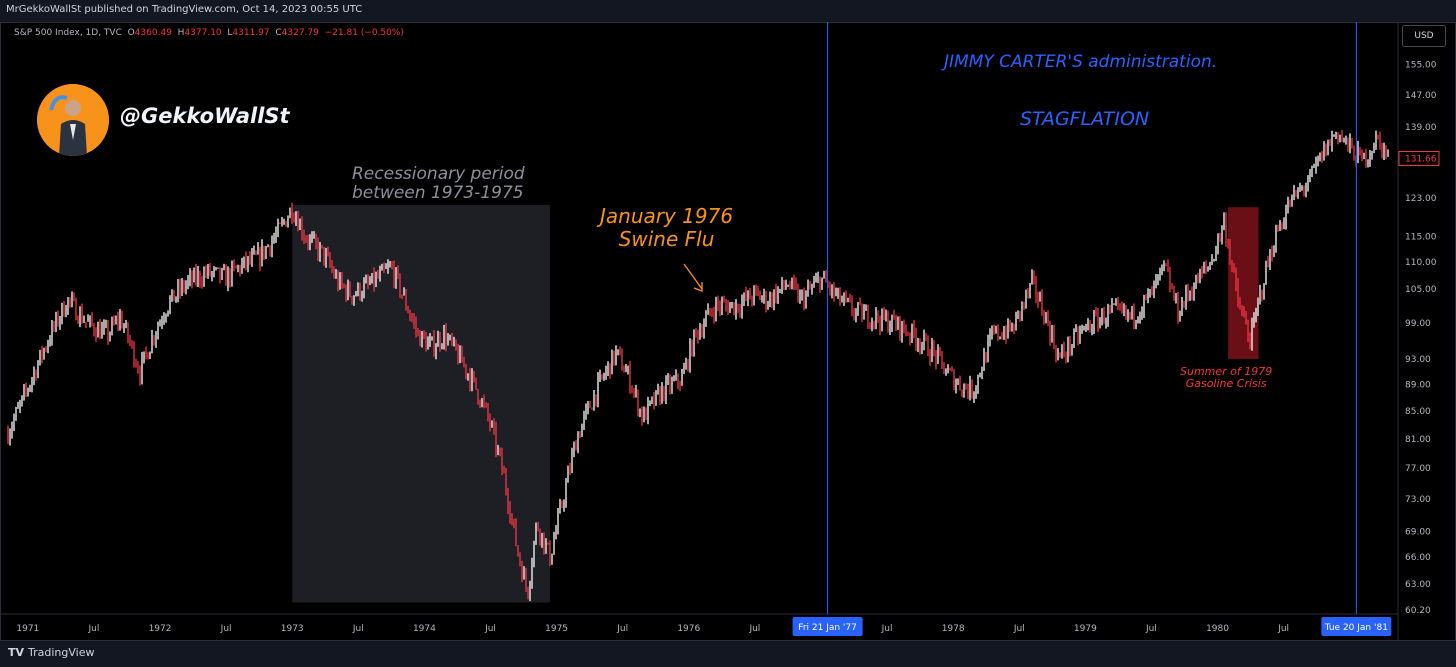 This screenshot has width=1456, height=667. I want to click on gas-line-2: Gasoline Crisis, so click(1226, 383).